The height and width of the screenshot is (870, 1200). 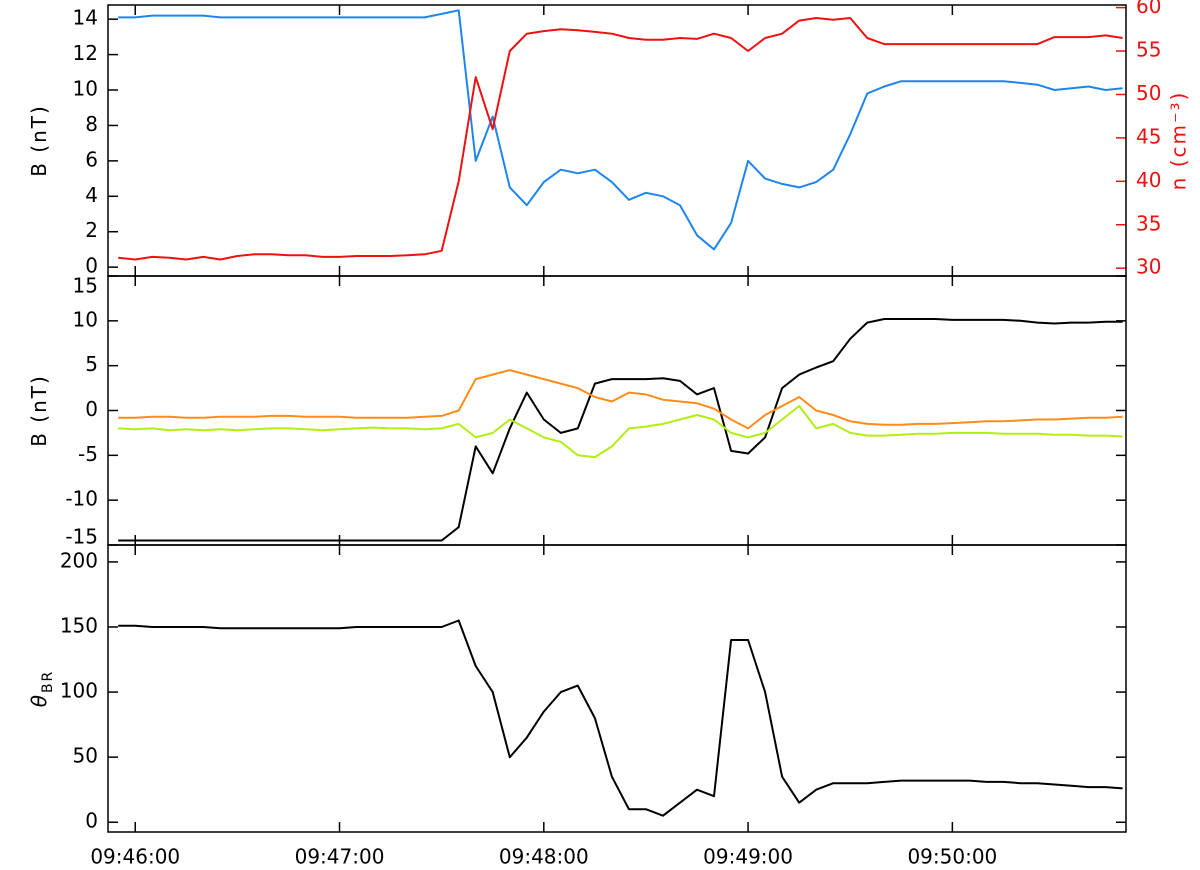 I want to click on x-tick-label: 09:49:00, so click(x=748, y=857).